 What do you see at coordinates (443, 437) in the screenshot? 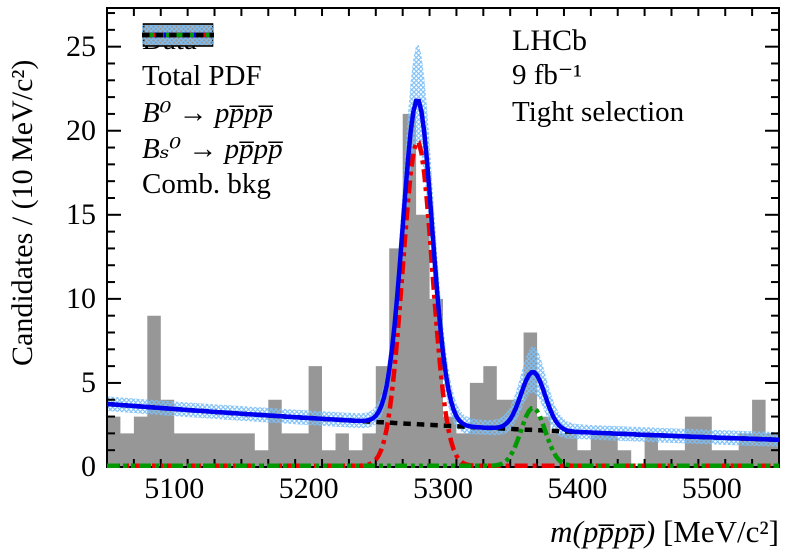
I see `bs-signal-curve` at bounding box center [443, 437].